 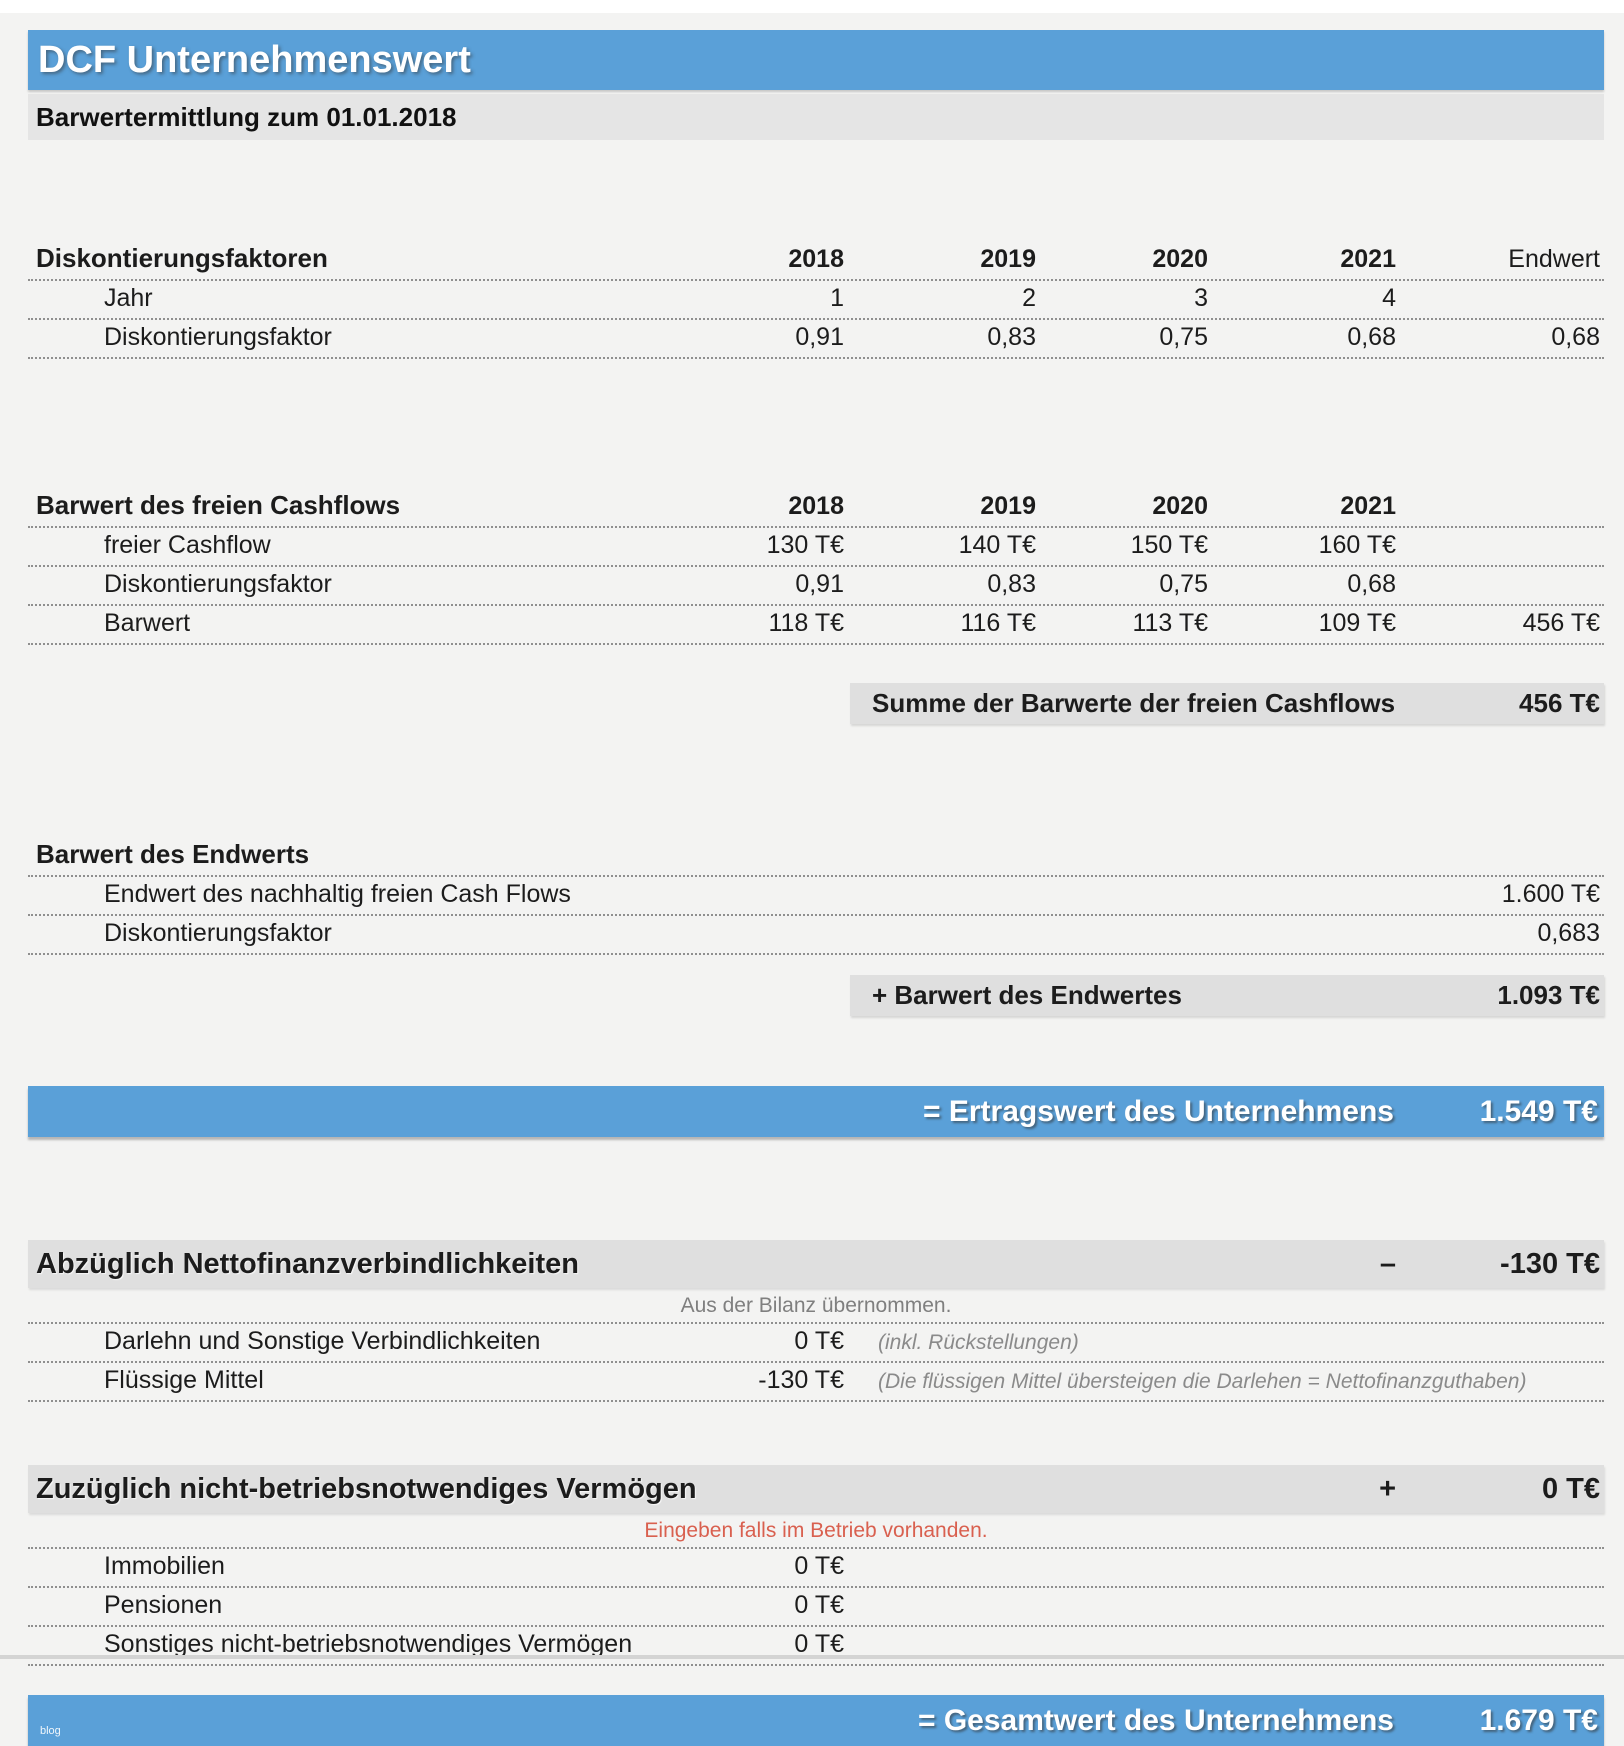 I want to click on document-subtitle-bar: Barwertermittlung zum 01.01.2018, so click(x=816, y=117).